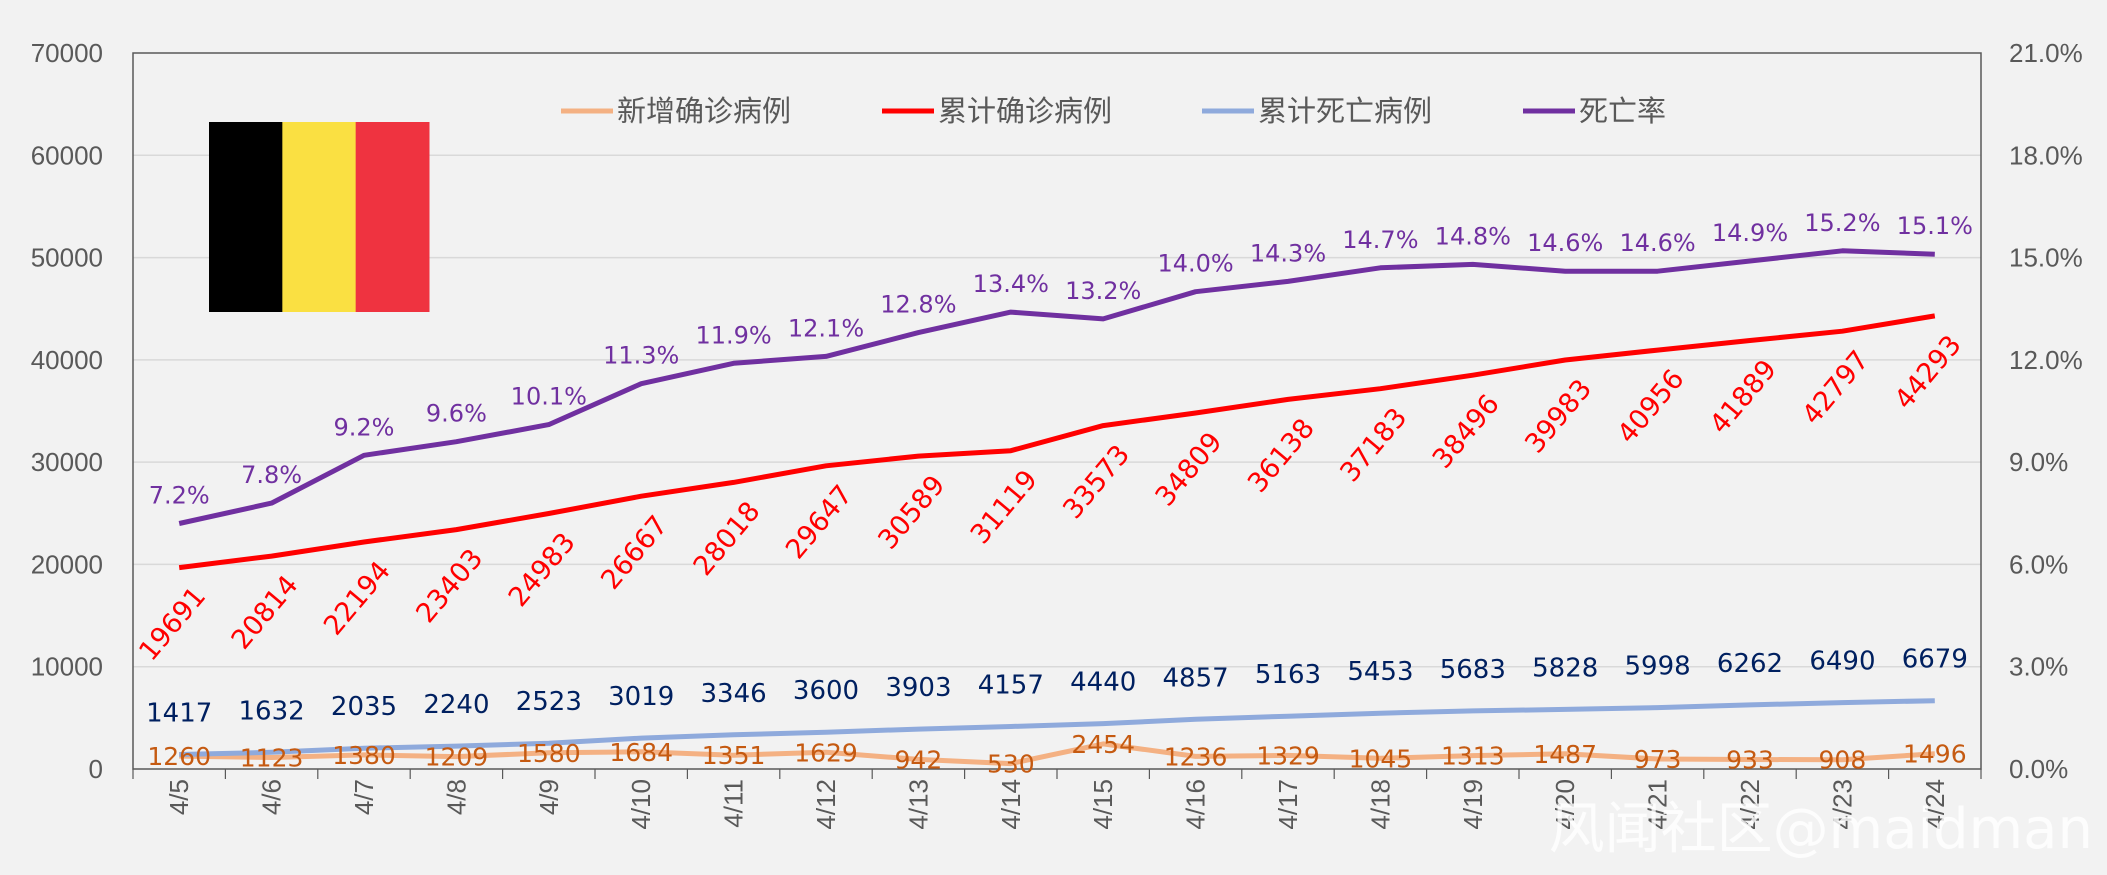  What do you see at coordinates (272, 758) in the screenshot?
I see `data-label: 1123` at bounding box center [272, 758].